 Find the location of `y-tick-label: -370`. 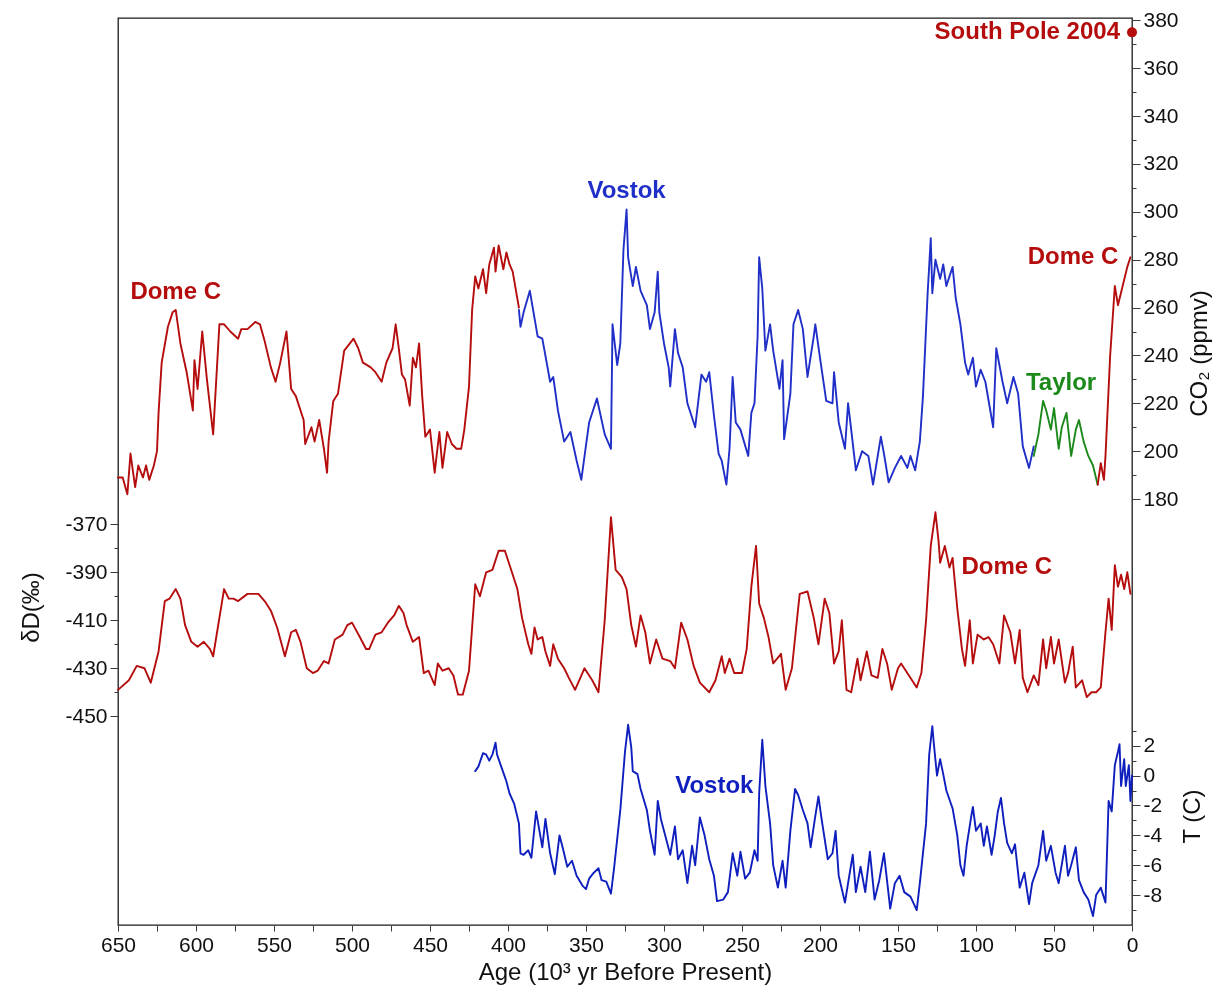

y-tick-label: -370 is located at coordinates (86, 523).